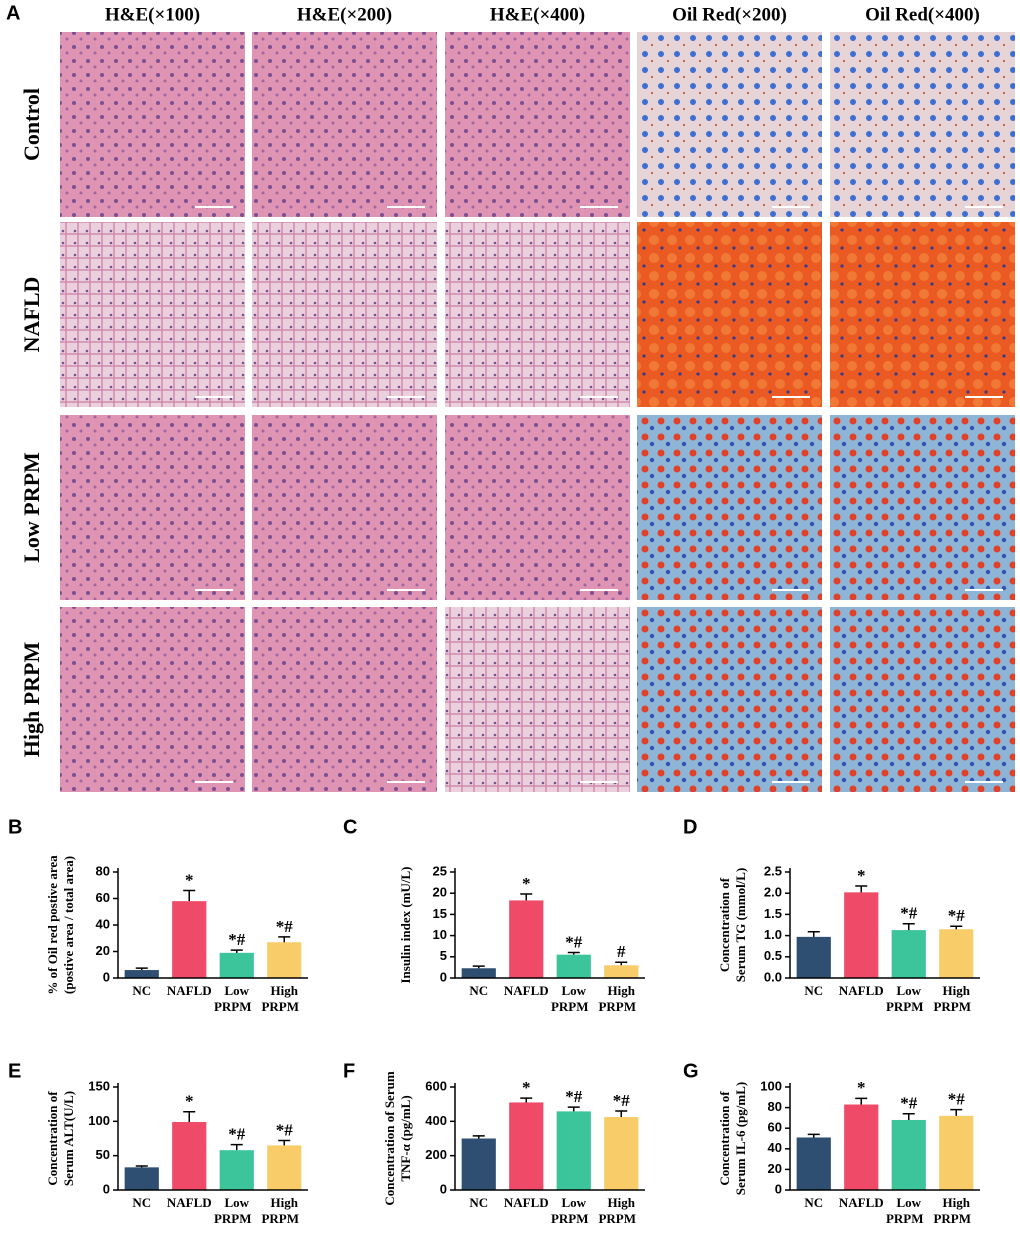 Image resolution: width=1020 pixels, height=1245 pixels. What do you see at coordinates (99, 1085) in the screenshot?
I see `y-tick-label: 150` at bounding box center [99, 1085].